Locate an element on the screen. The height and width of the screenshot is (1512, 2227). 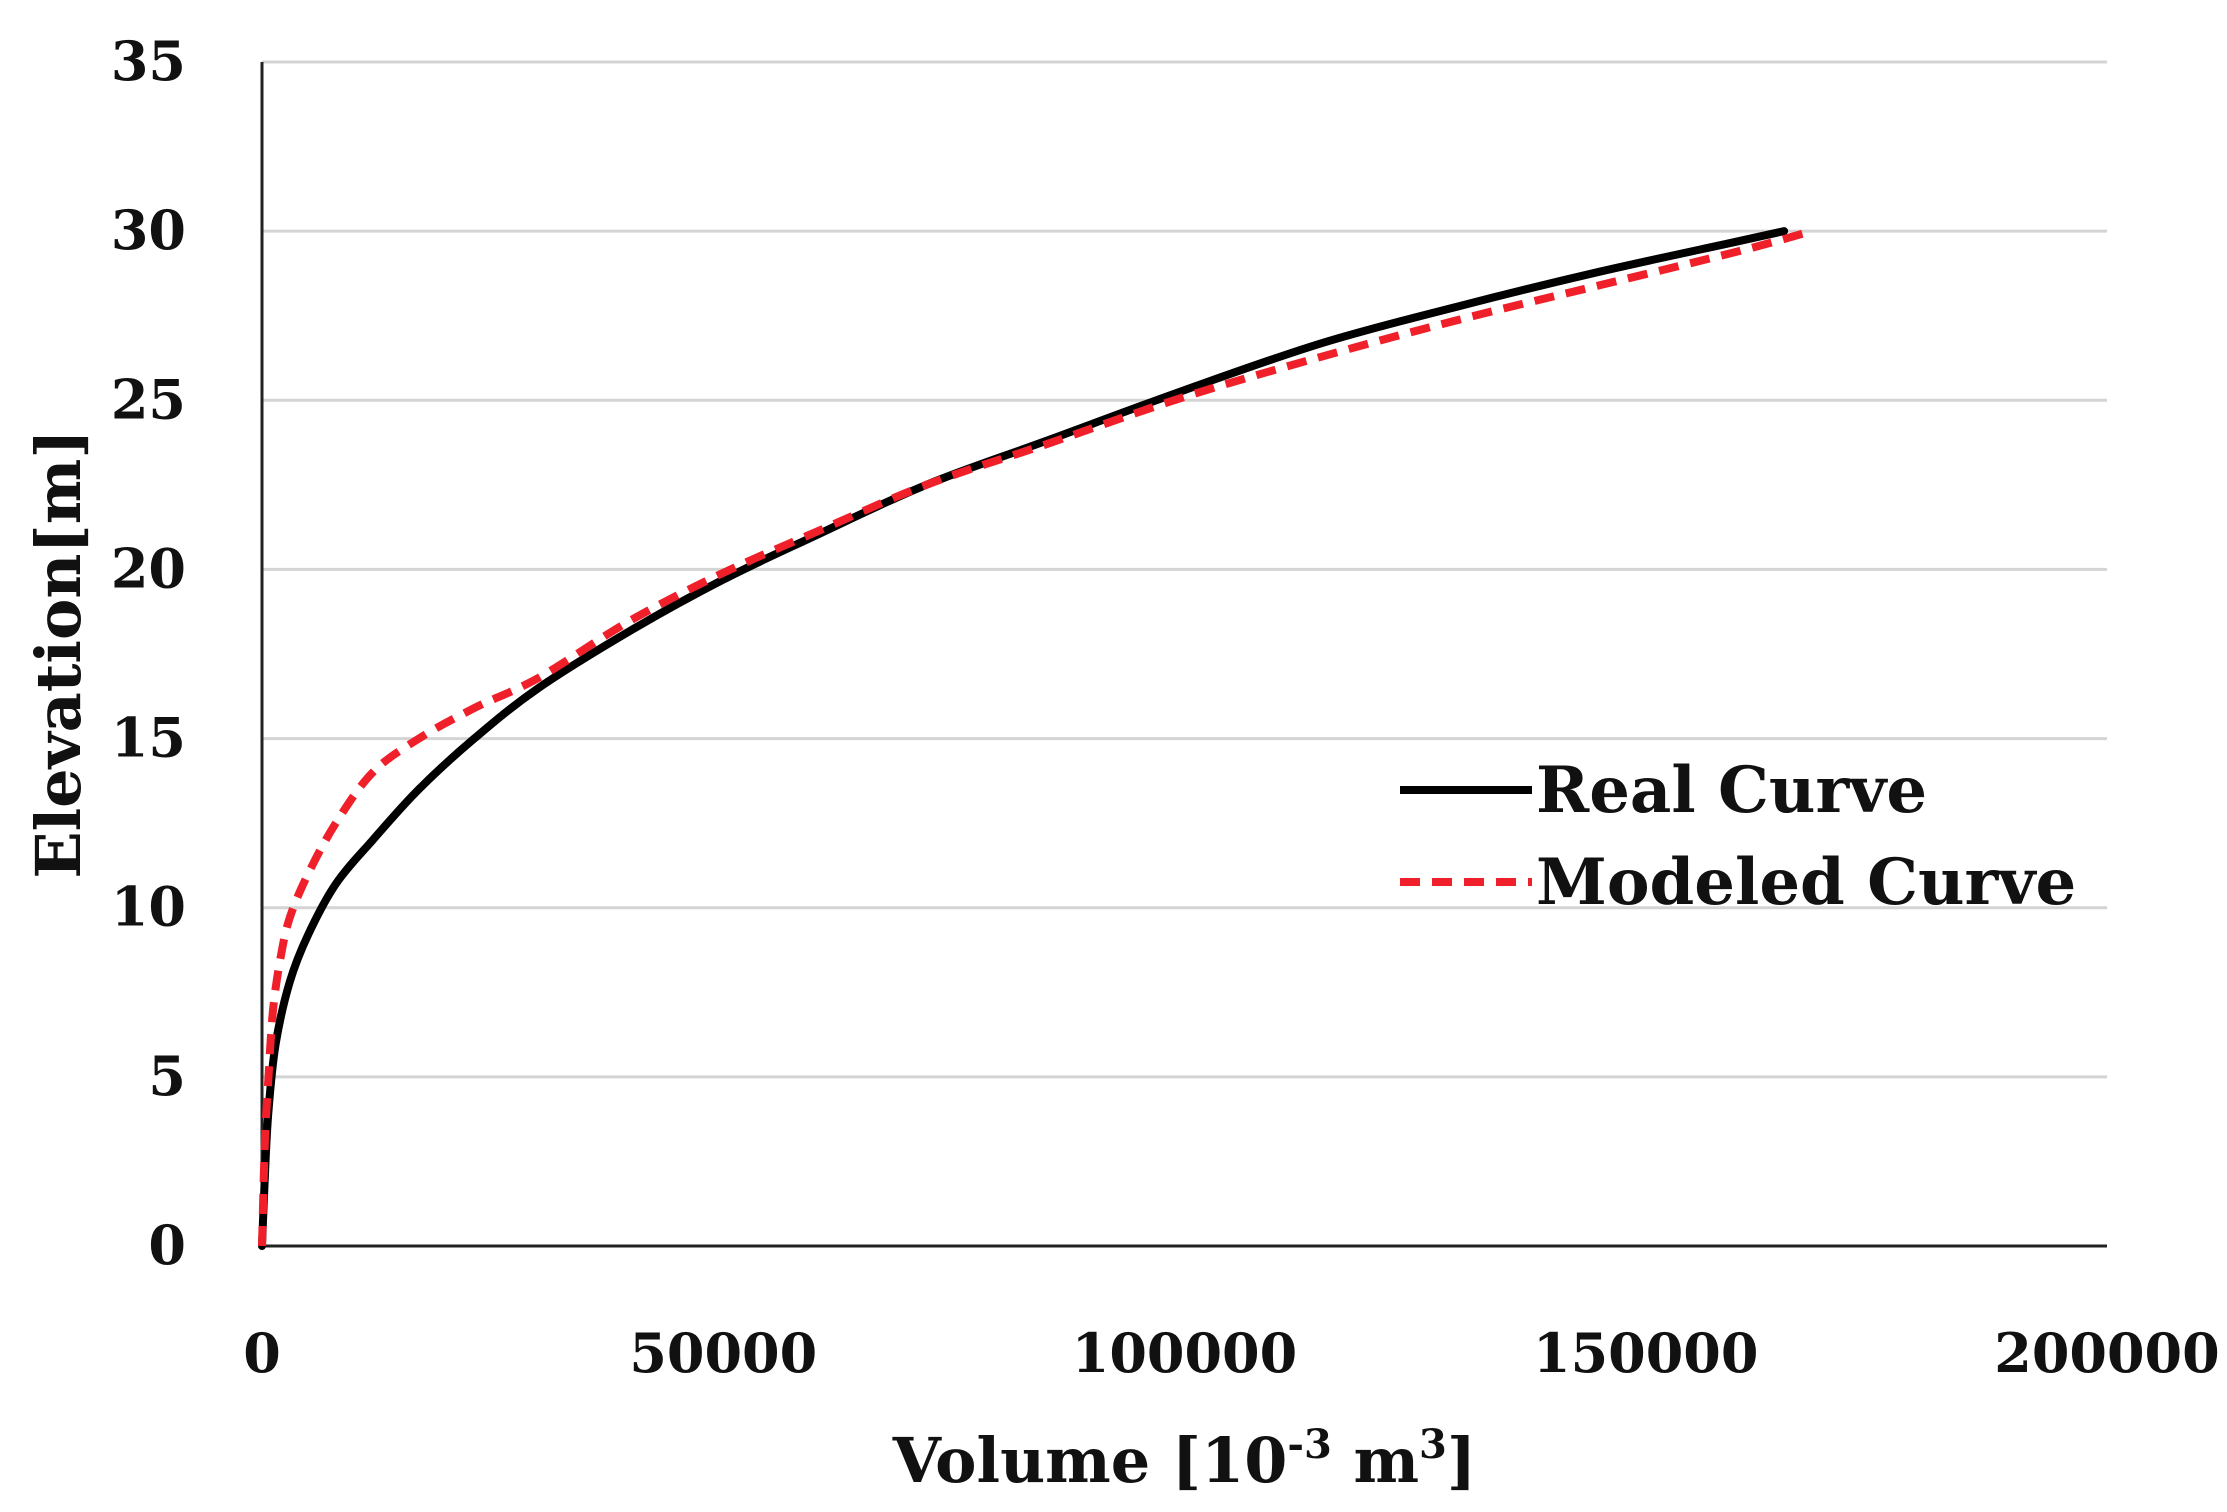
y-tick-label: 20 is located at coordinates (148, 568).